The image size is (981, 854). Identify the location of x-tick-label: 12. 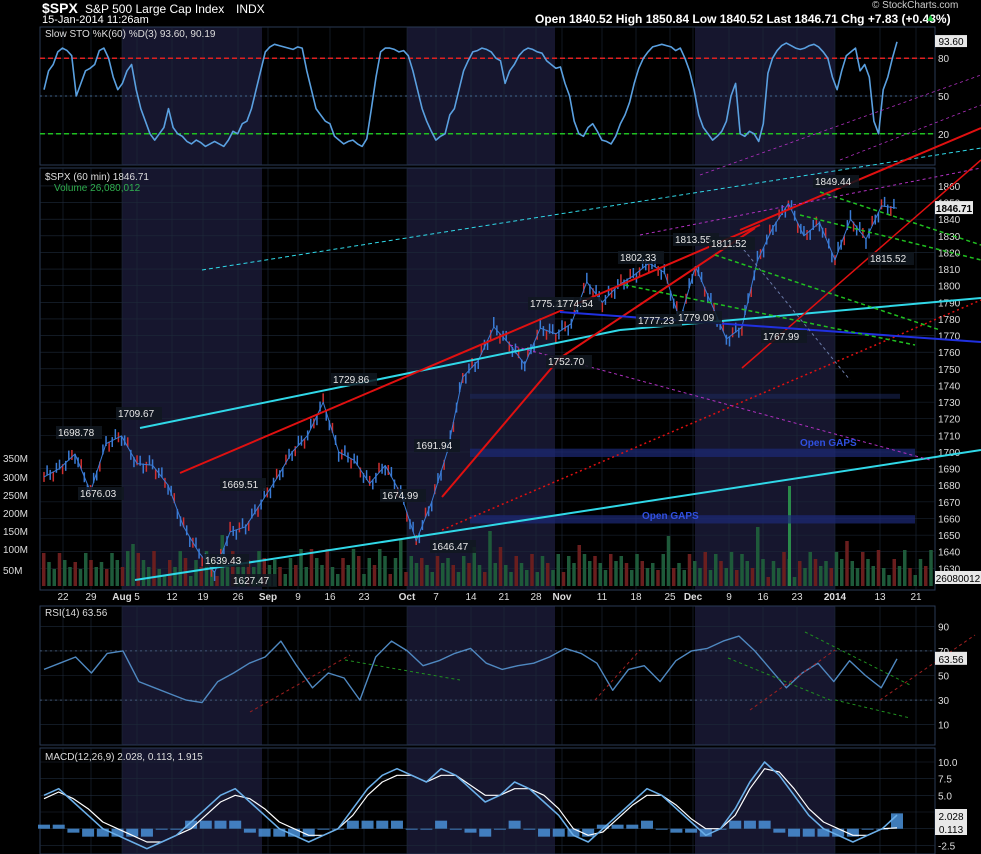
(172, 597).